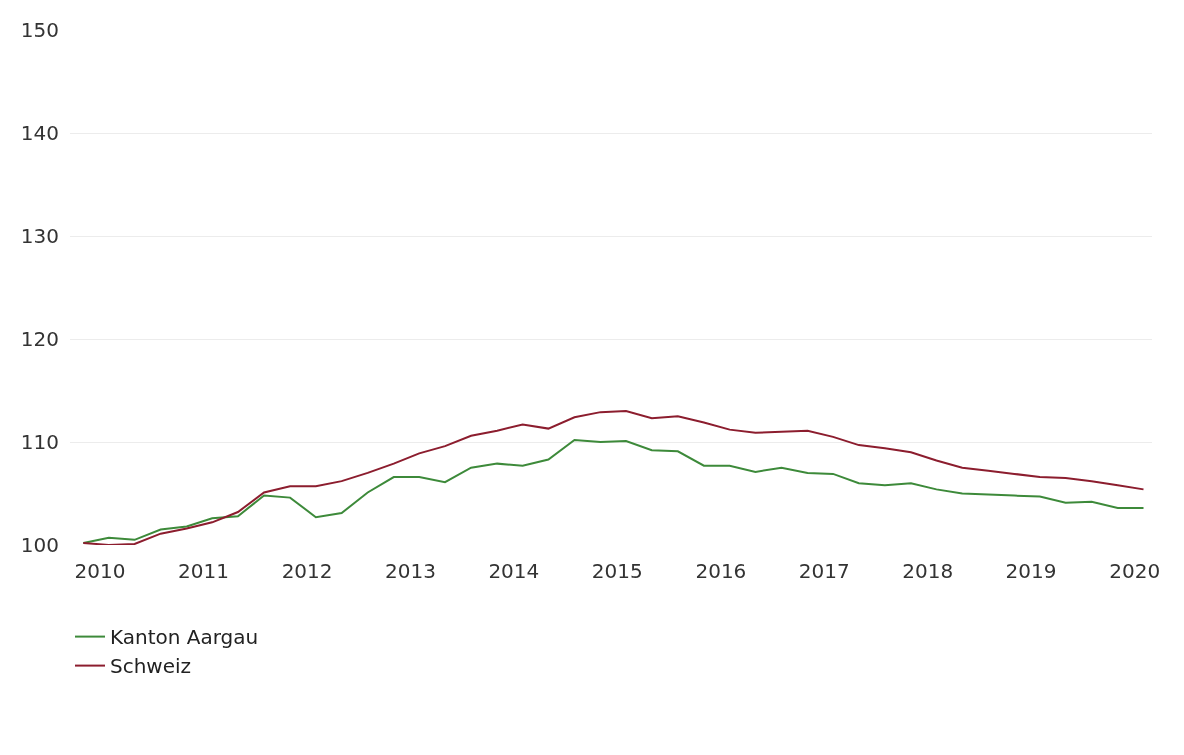 The width and height of the screenshot is (1184, 755). Describe the element at coordinates (39, 30) in the screenshot. I see `y-tick-label: 150` at that location.